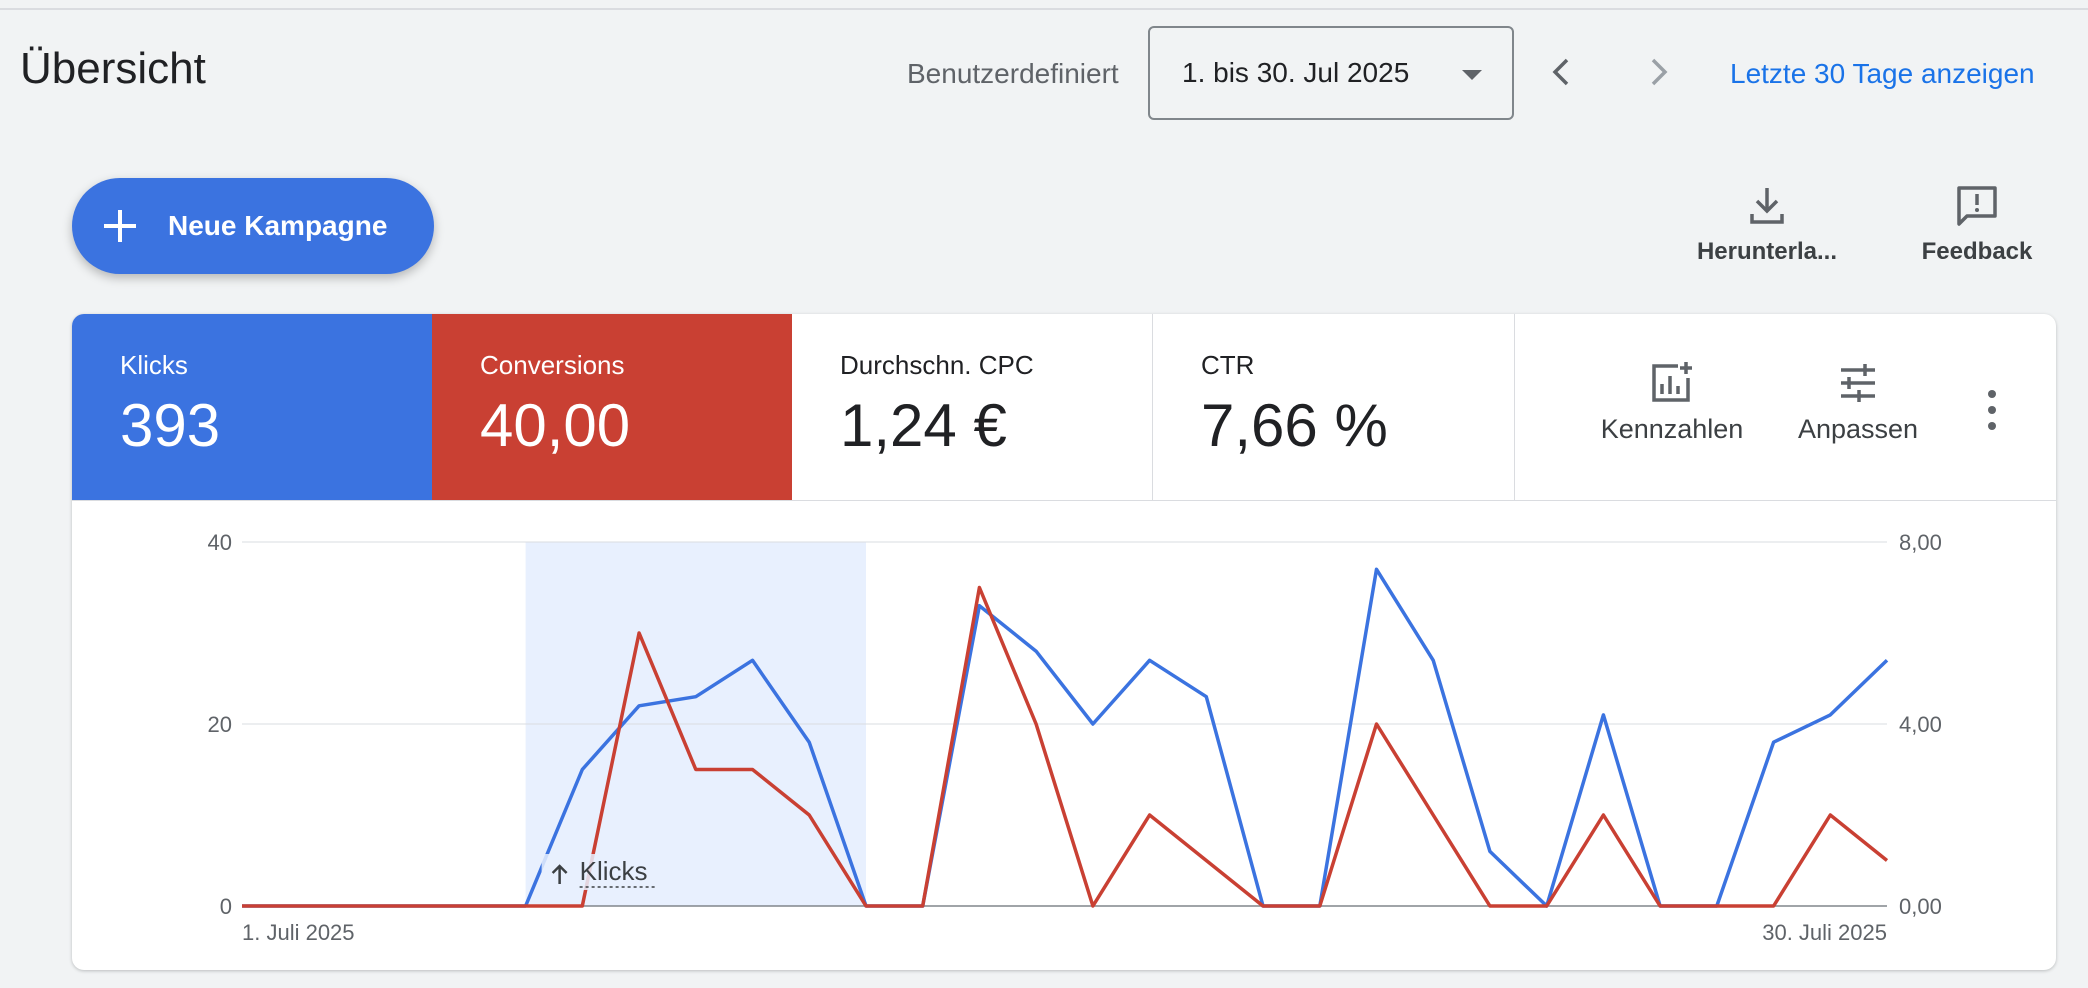  Describe the element at coordinates (1824, 932) in the screenshot. I see `x-end-label: 30. Juli 2025` at that location.